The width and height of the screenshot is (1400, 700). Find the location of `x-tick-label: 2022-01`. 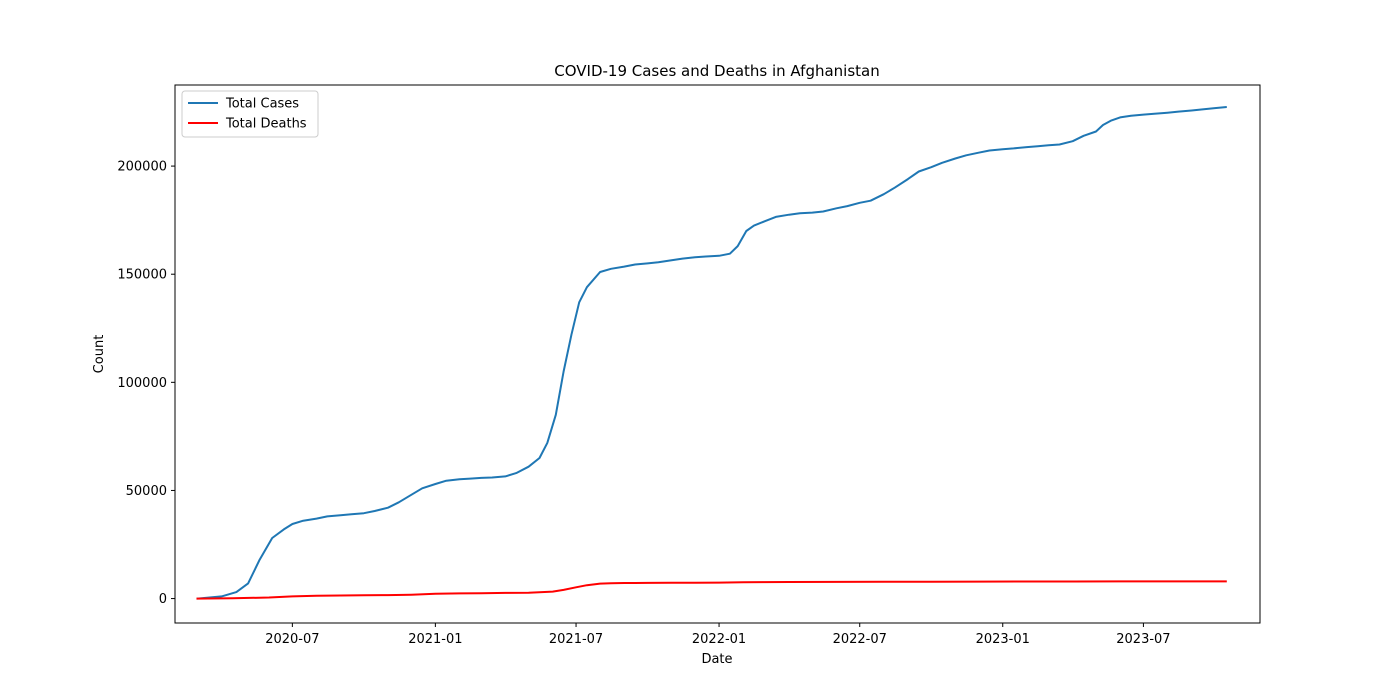

x-tick-label: 2022-01 is located at coordinates (719, 639).